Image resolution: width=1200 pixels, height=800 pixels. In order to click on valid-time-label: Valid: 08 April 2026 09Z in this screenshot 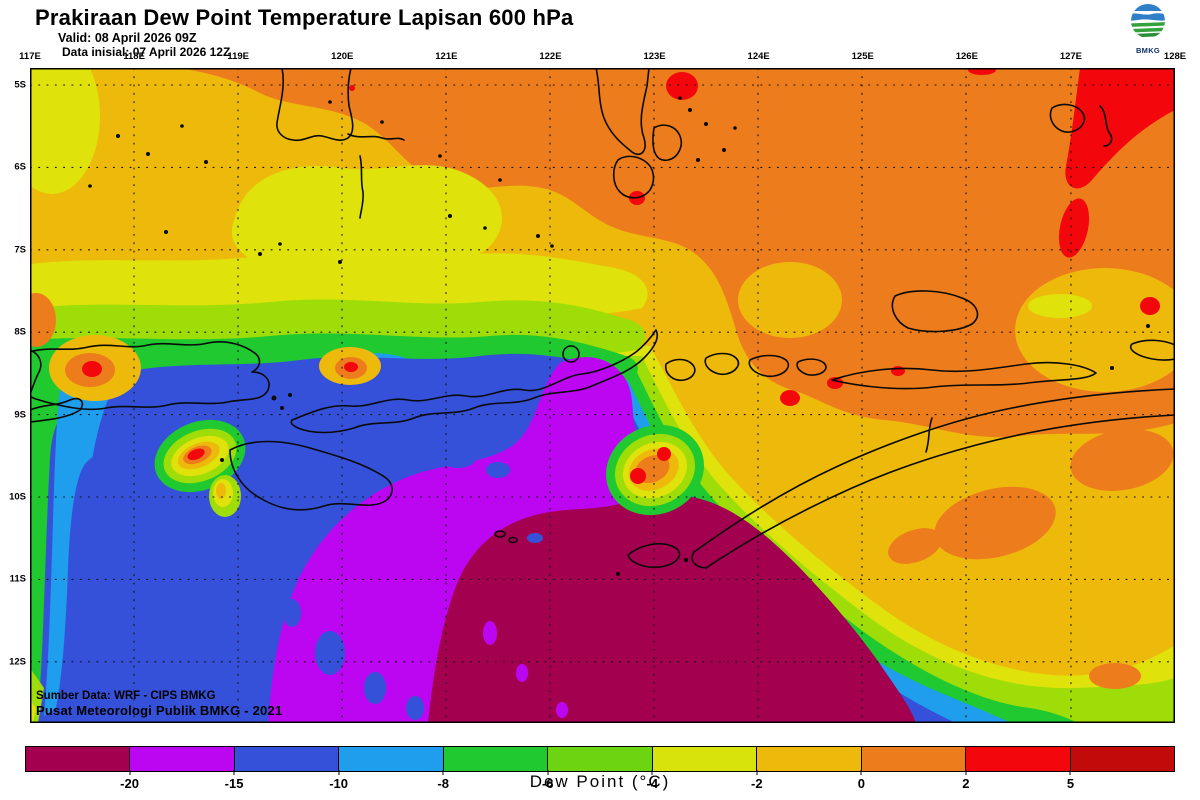, I will do `click(127, 38)`.